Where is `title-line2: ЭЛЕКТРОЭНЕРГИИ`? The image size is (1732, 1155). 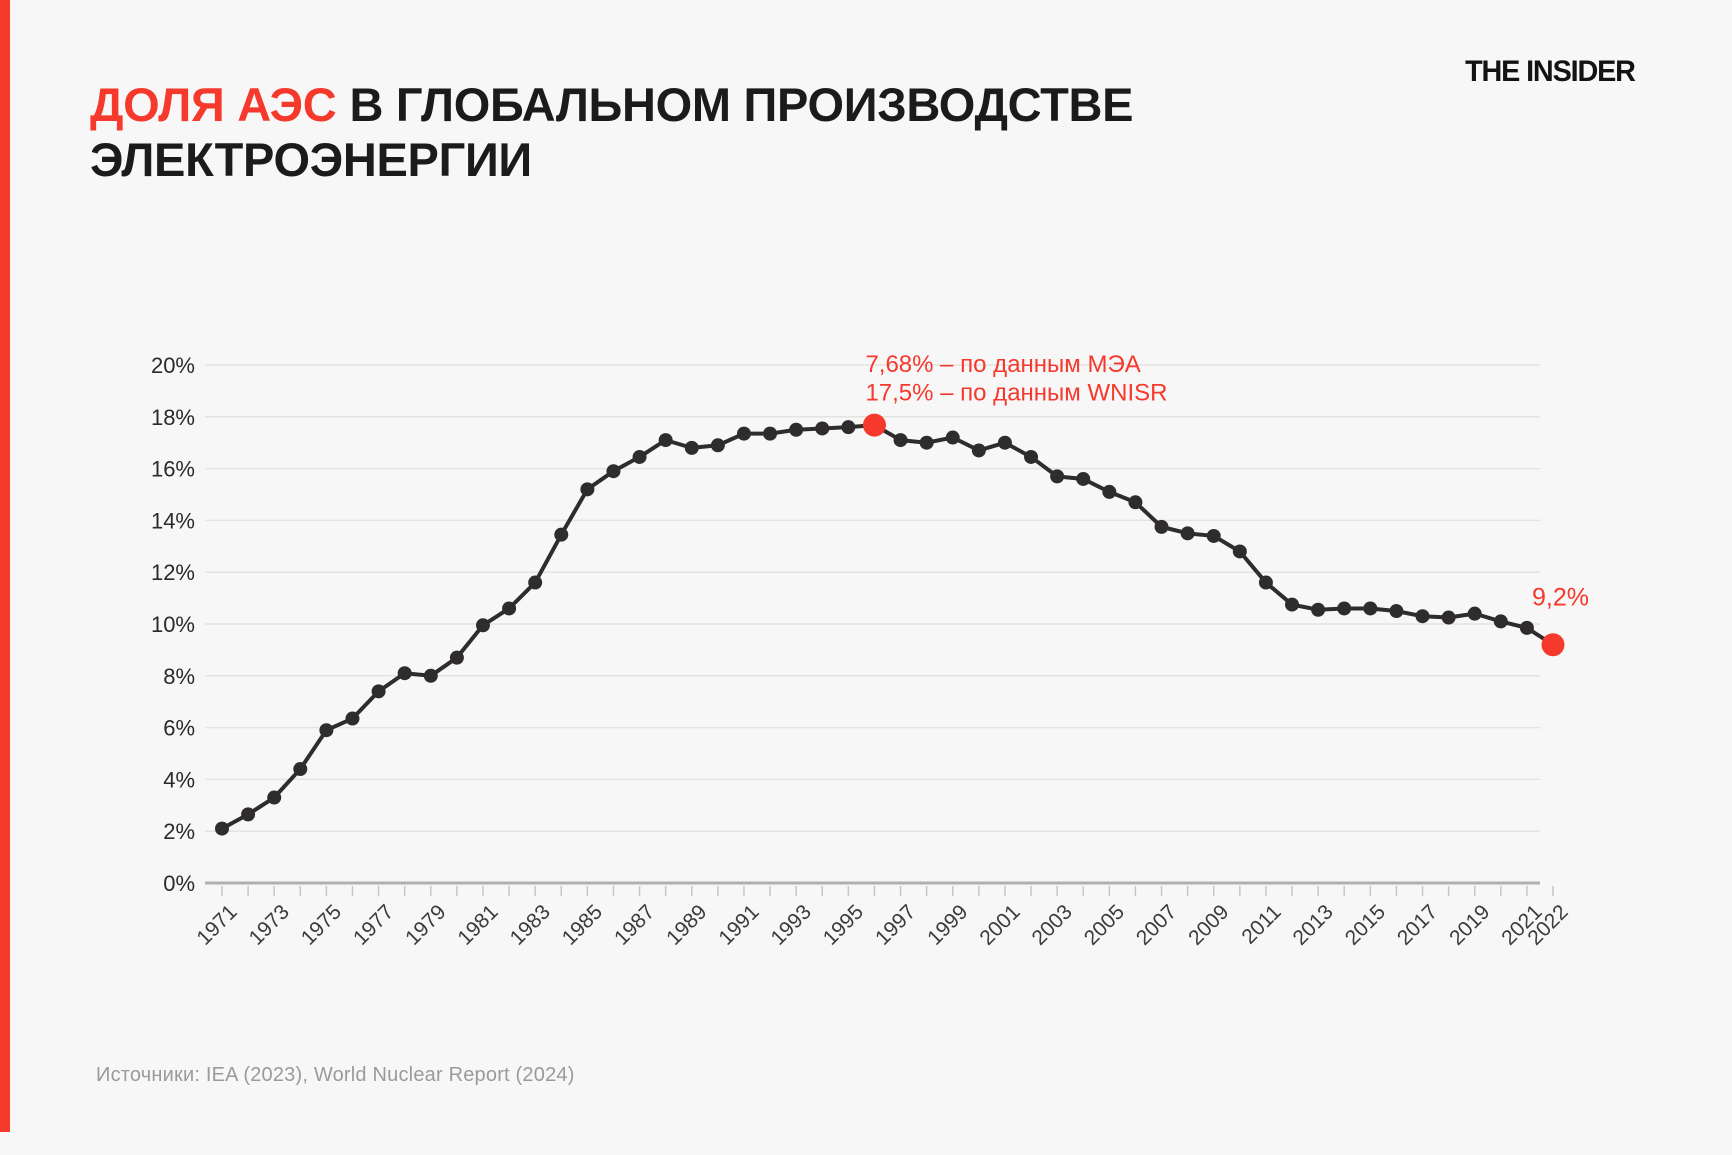 title-line2: ЭЛЕКТРОЭНЕРГИИ is located at coordinates (311, 159).